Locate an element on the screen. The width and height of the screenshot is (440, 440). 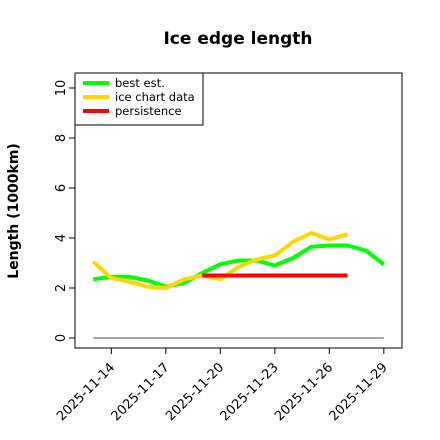
y-tick-label: 2 is located at coordinates (61, 288).